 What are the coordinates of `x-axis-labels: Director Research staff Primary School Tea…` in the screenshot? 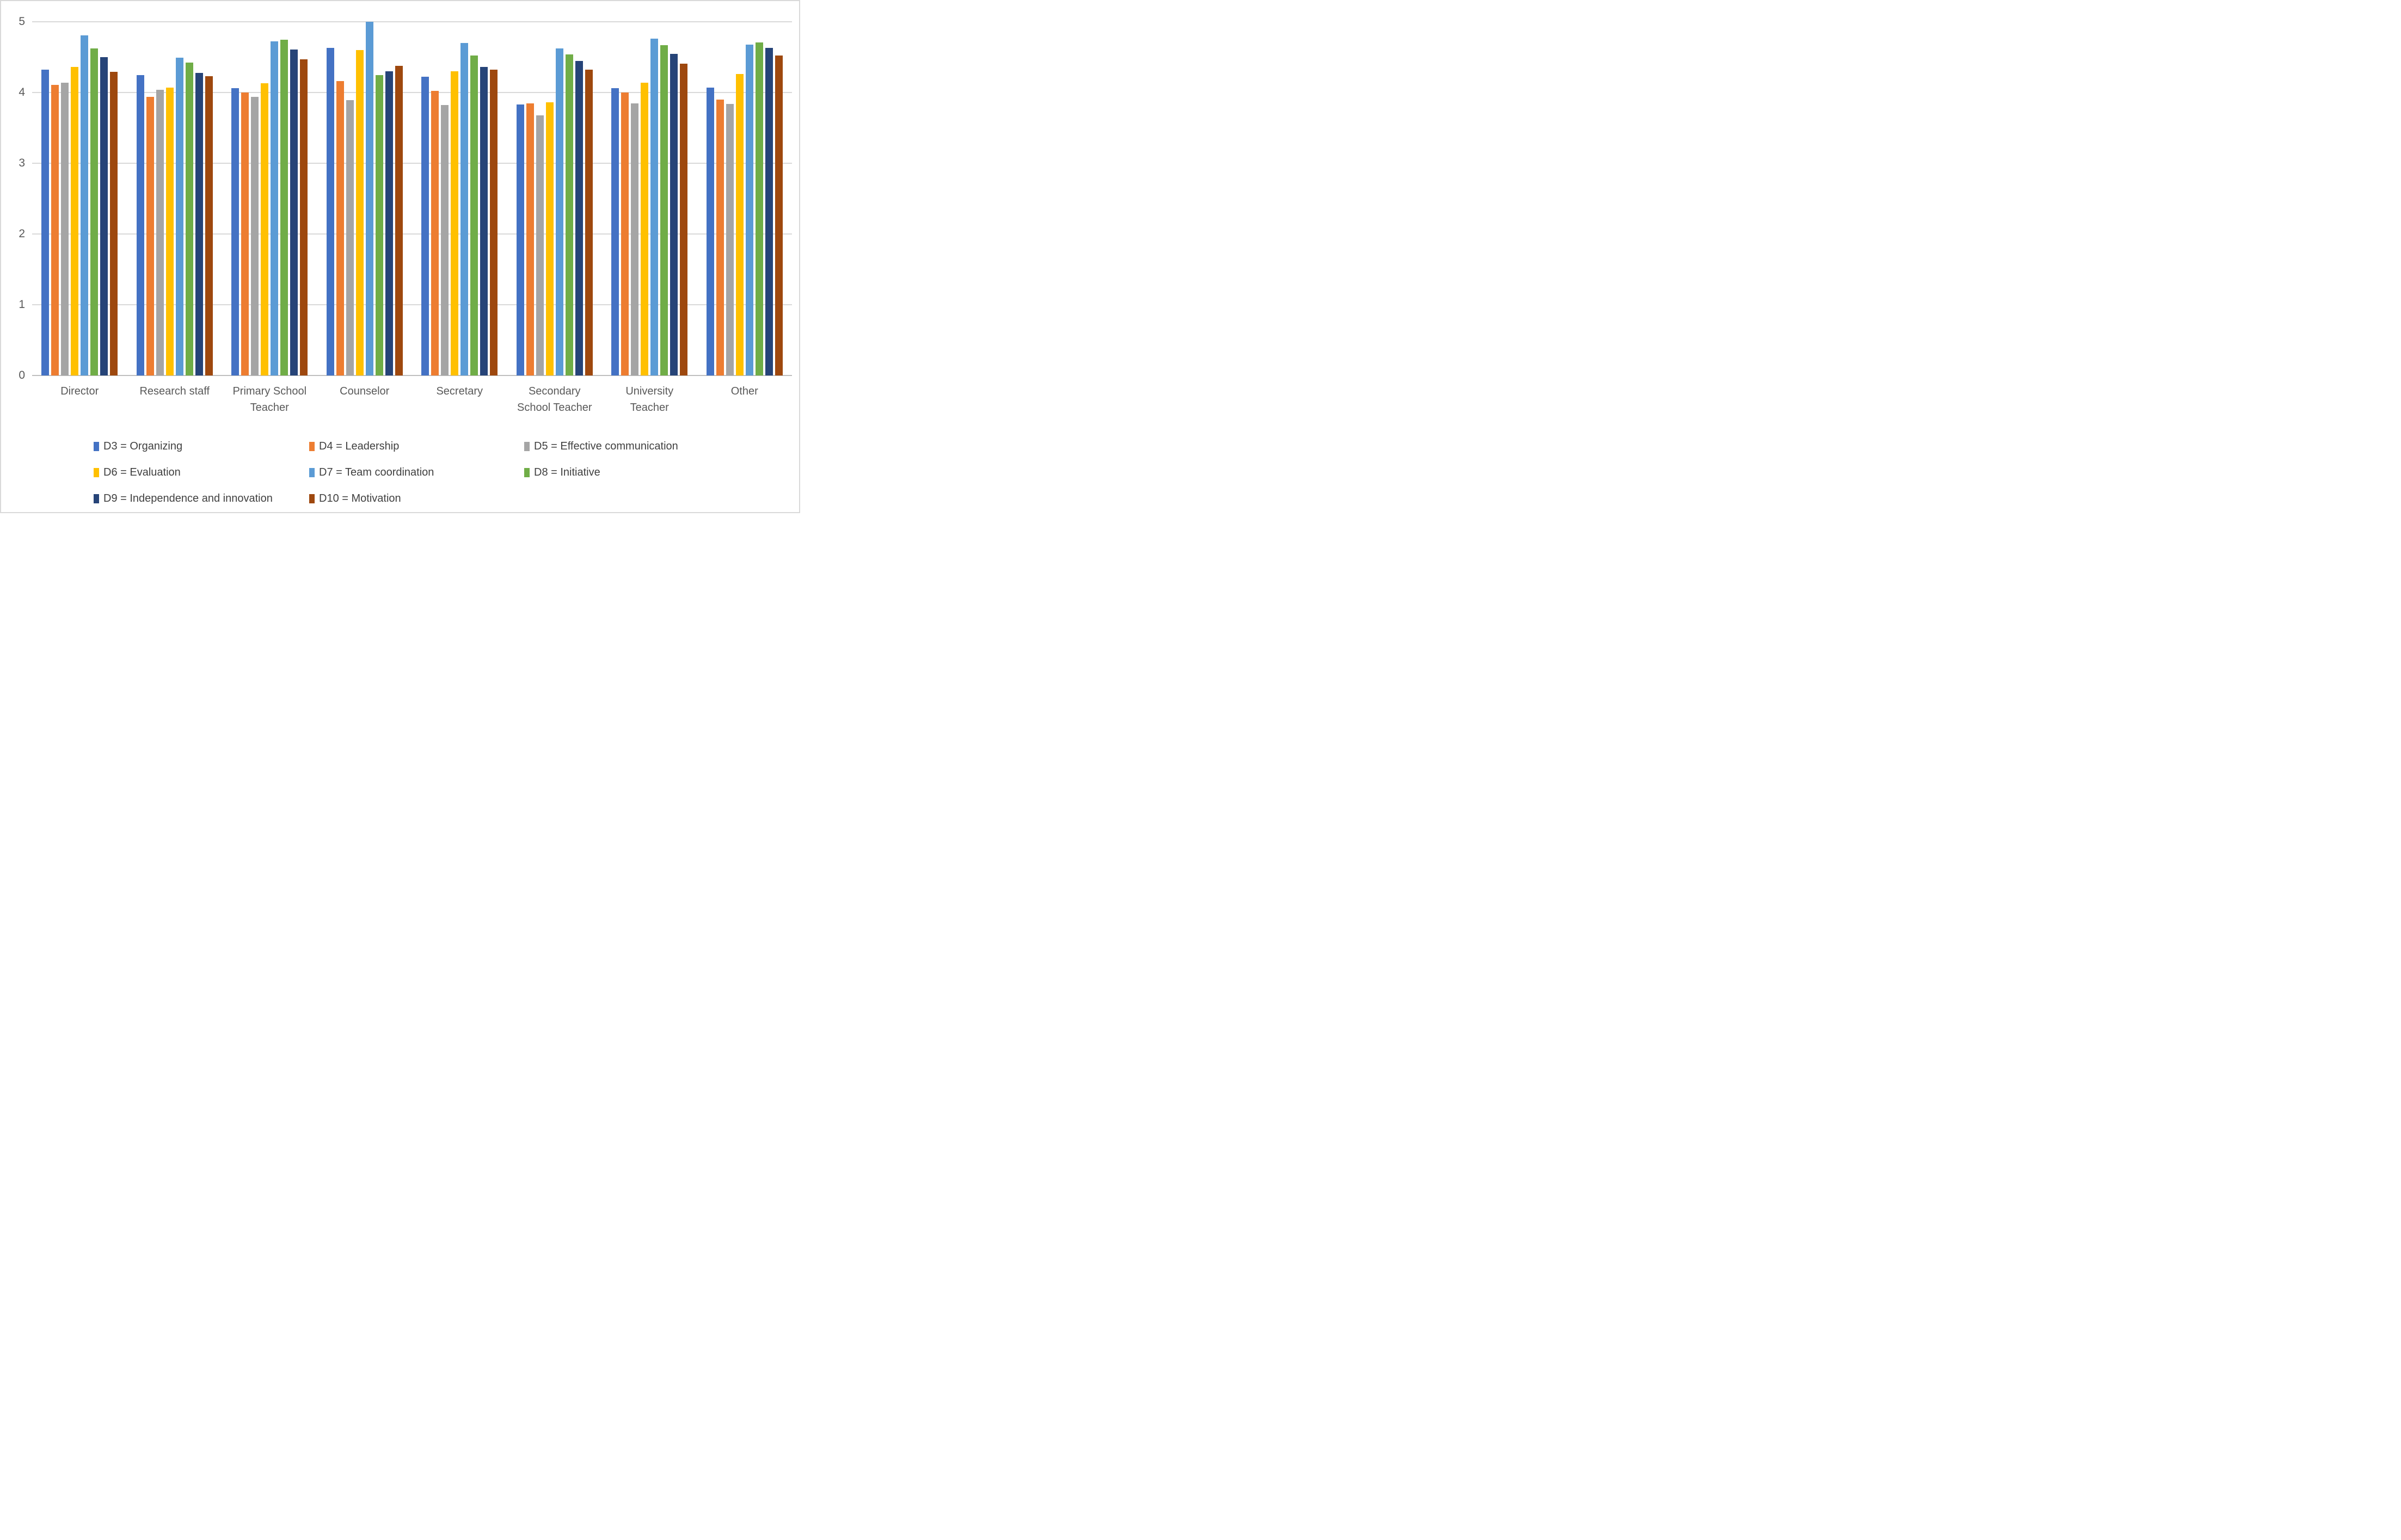 It's located at (412, 399).